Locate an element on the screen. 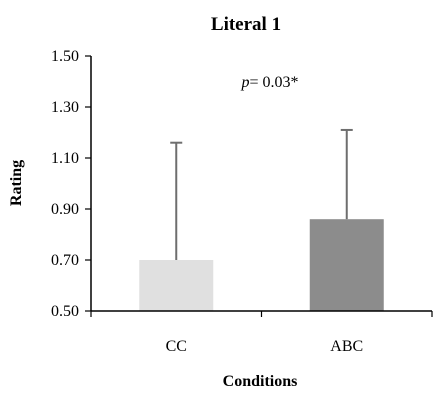 Image resolution: width=434 pixels, height=393 pixels. bar-cc is located at coordinates (176, 285).